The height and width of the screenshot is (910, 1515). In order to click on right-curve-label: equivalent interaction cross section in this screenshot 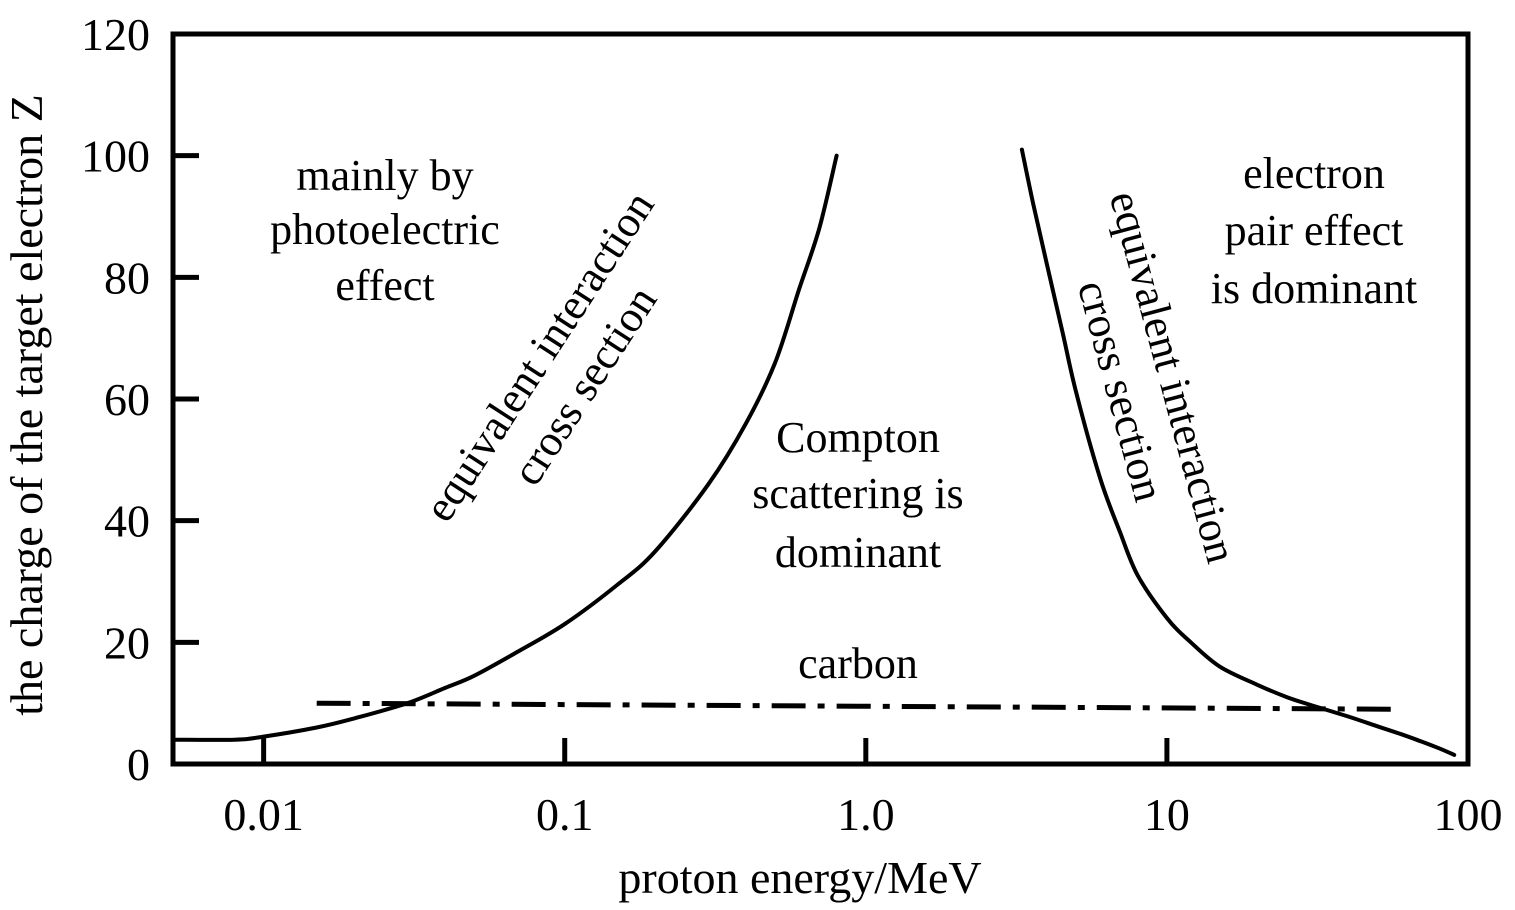, I will do `click(1157, 377)`.